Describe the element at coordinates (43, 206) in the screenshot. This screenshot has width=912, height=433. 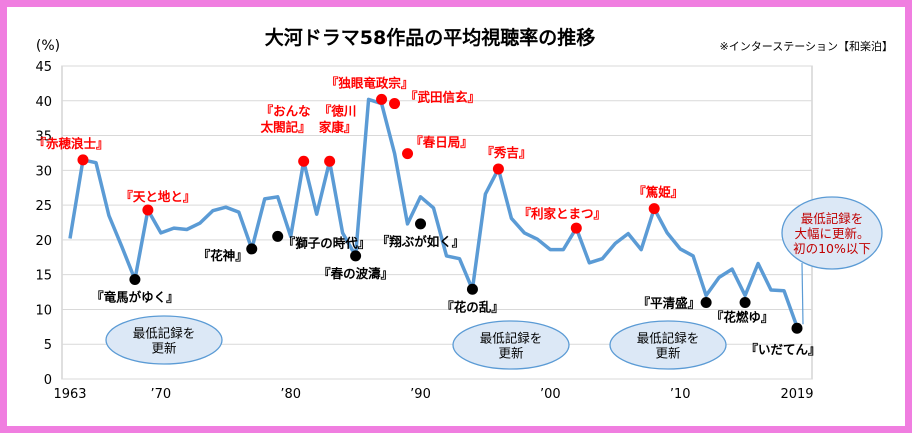
I see `y-tick-label: 25` at that location.